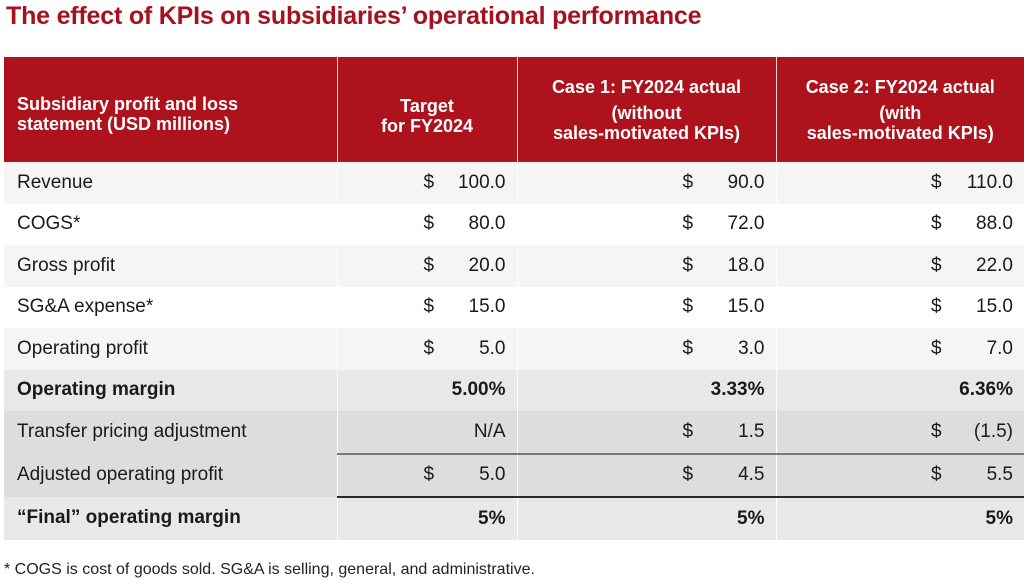  I want to click on money-value: $72.0, so click(724, 224).